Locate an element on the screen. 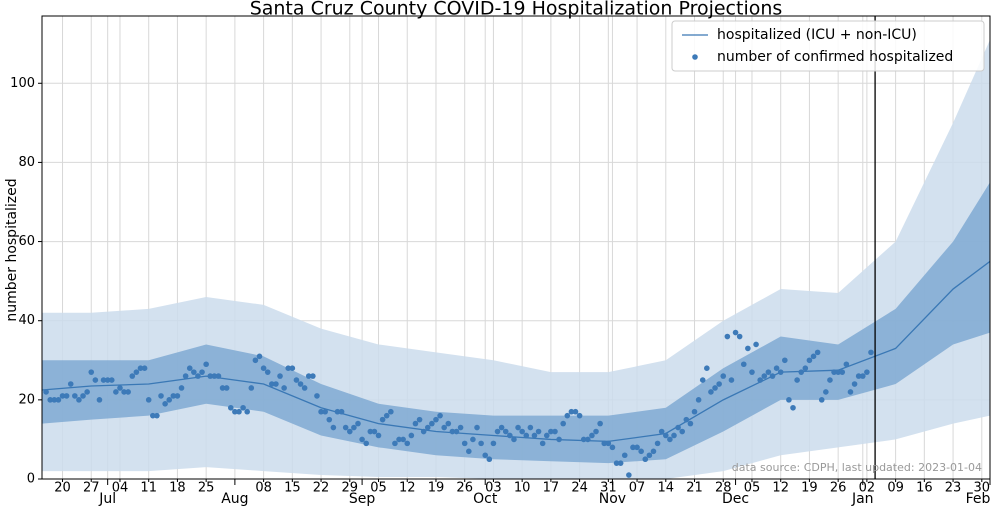 The height and width of the screenshot is (510, 1000). y-tick-label: 60 is located at coordinates (26, 241).